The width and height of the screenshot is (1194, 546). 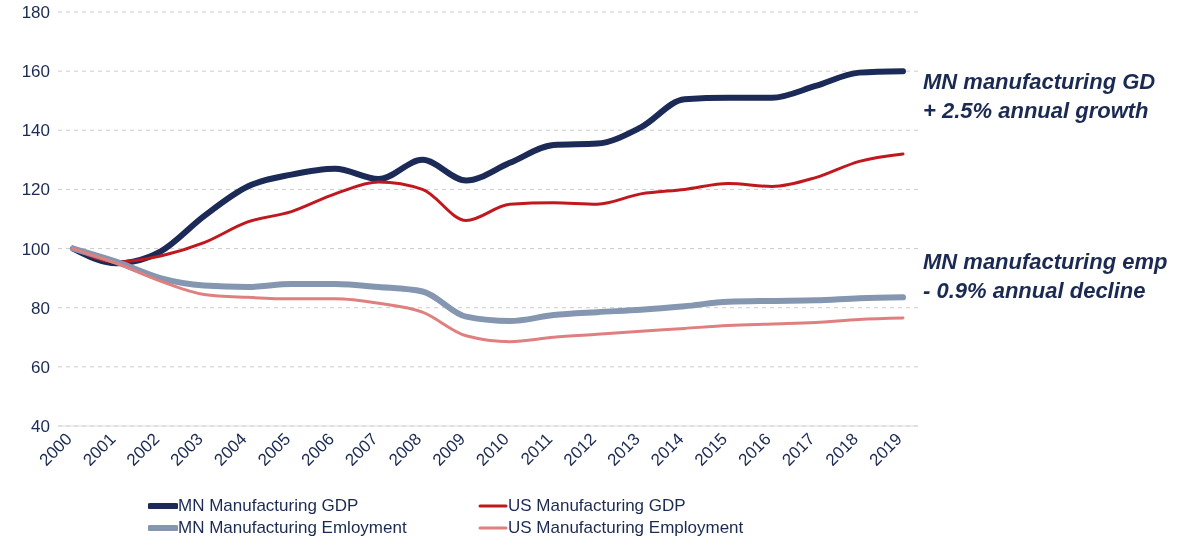 What do you see at coordinates (40, 427) in the screenshot?
I see `y-tick-label: 40` at bounding box center [40, 427].